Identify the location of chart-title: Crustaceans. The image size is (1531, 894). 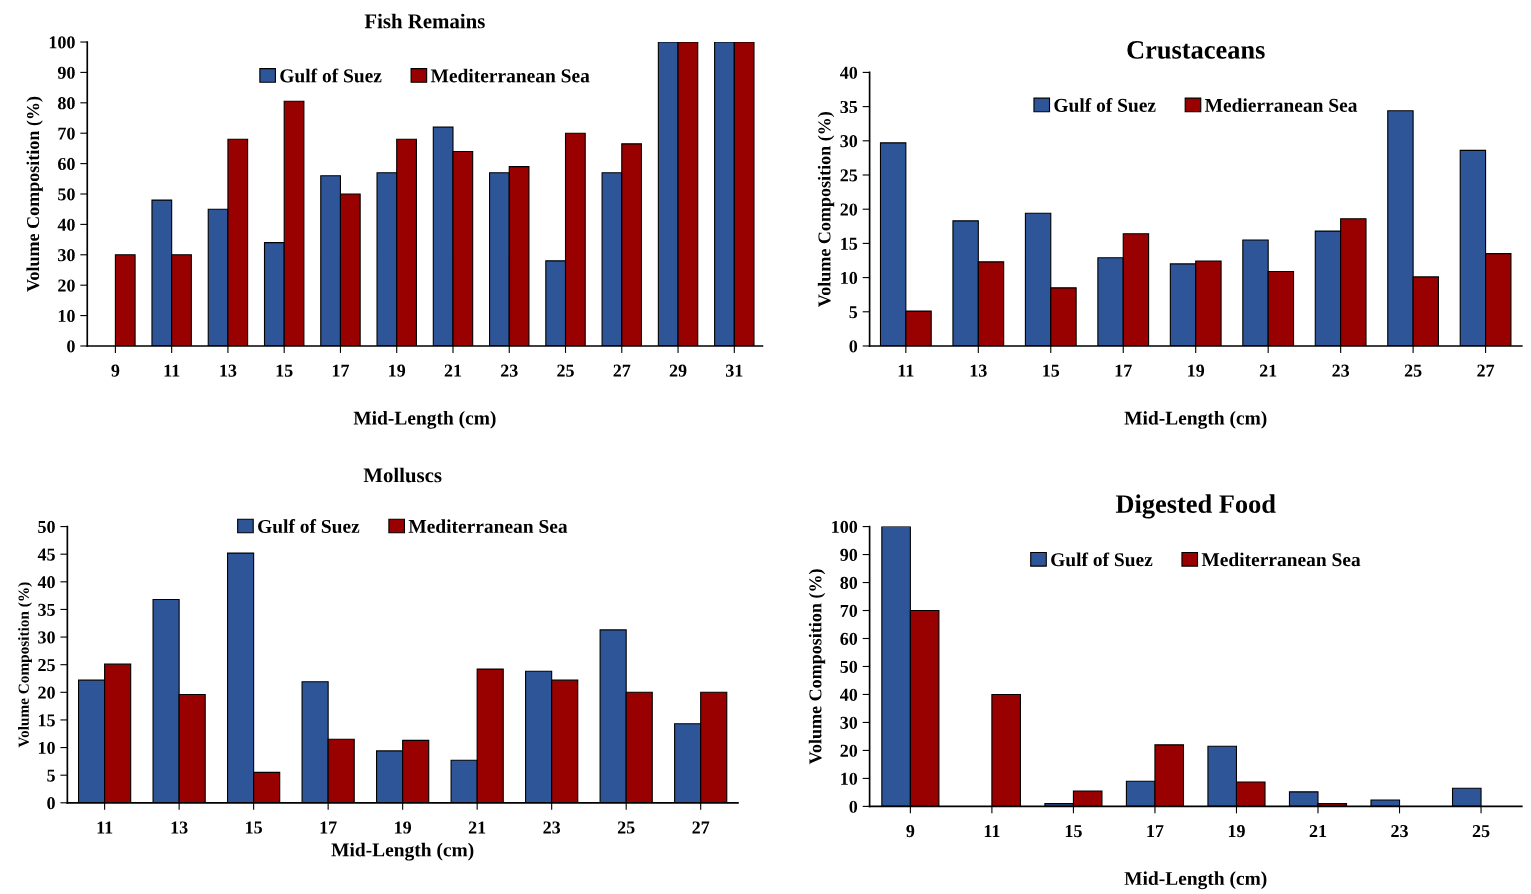
(1196, 50).